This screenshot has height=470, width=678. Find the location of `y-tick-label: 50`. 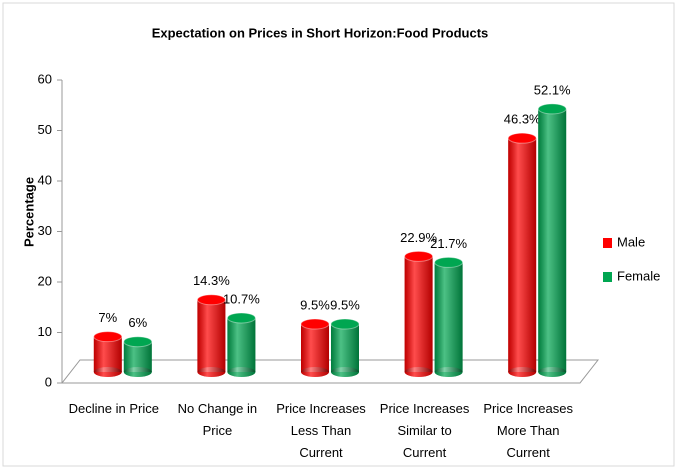

y-tick-label: 50 is located at coordinates (45, 129).